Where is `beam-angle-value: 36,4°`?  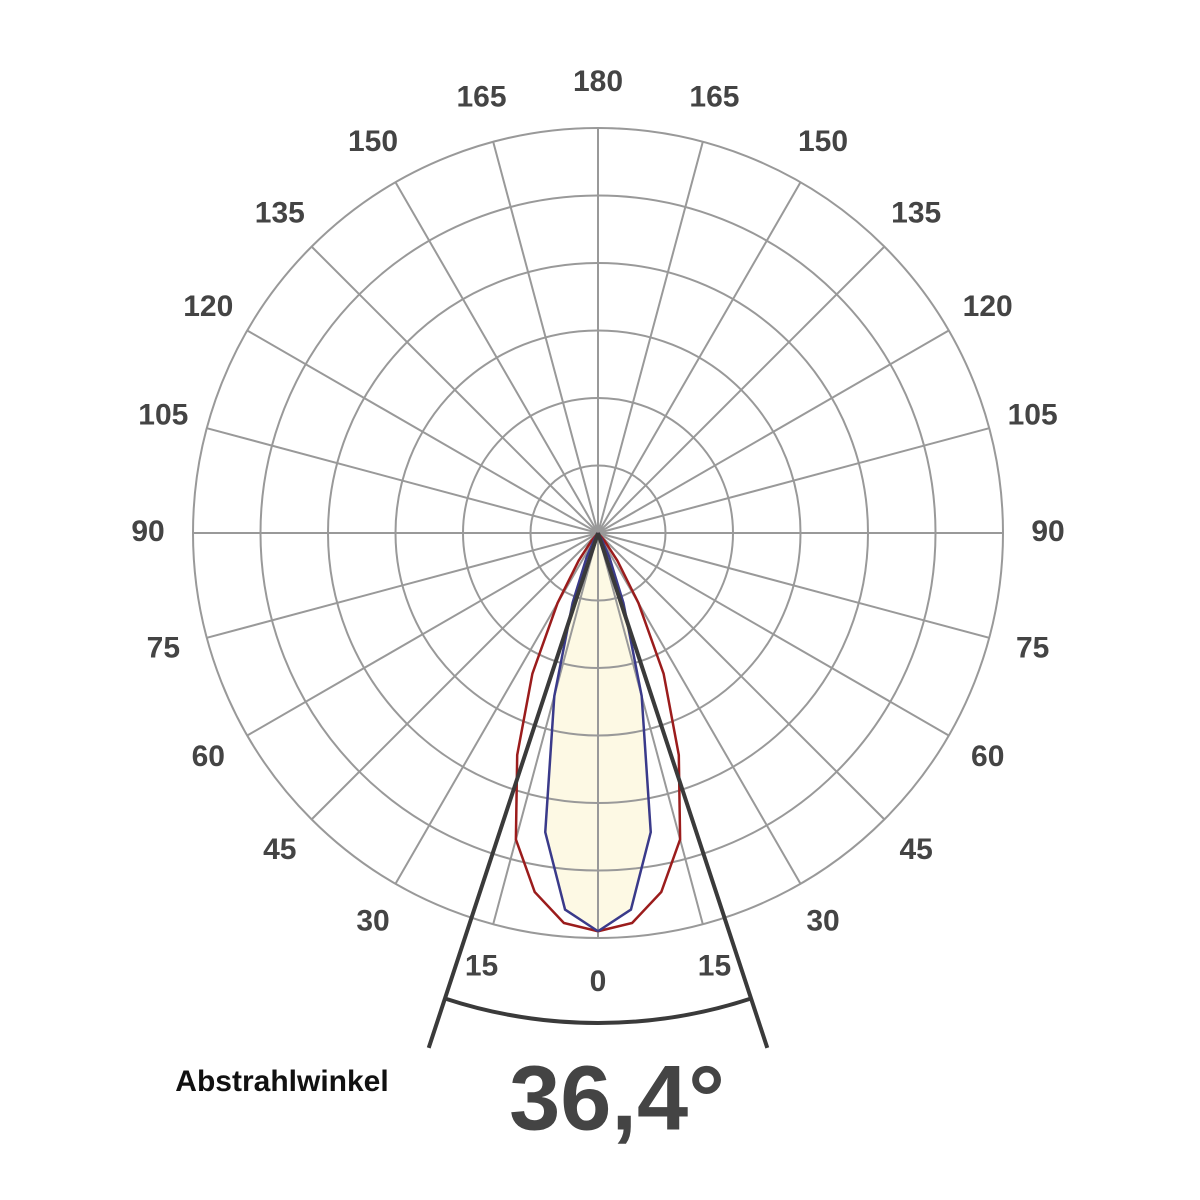
beam-angle-value: 36,4° is located at coordinates (617, 1098).